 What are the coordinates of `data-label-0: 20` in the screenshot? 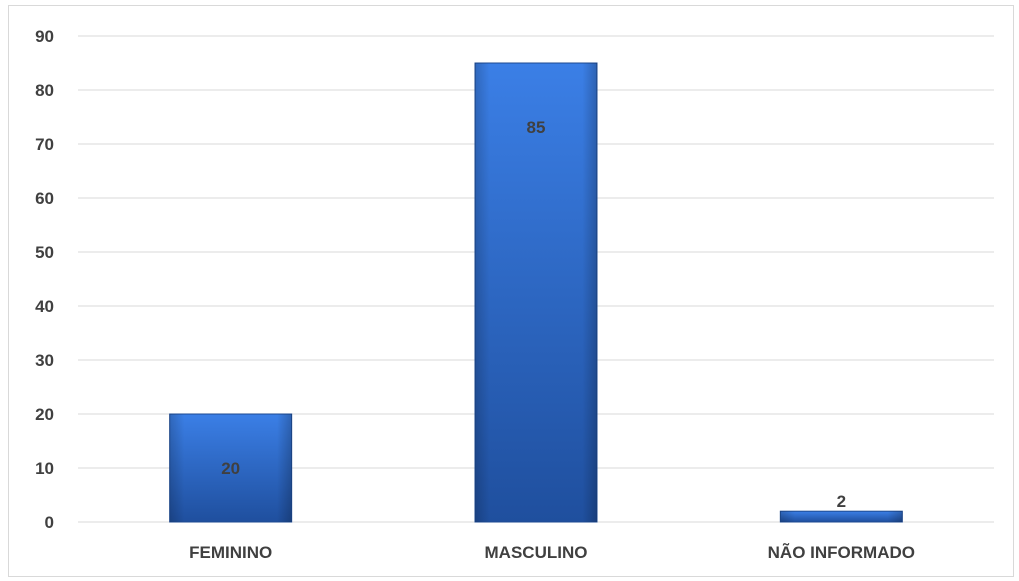 It's located at (230, 468).